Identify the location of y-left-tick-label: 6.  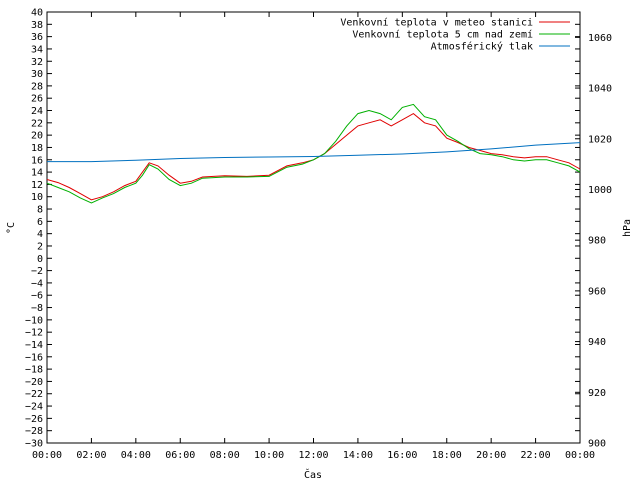
(40, 222).